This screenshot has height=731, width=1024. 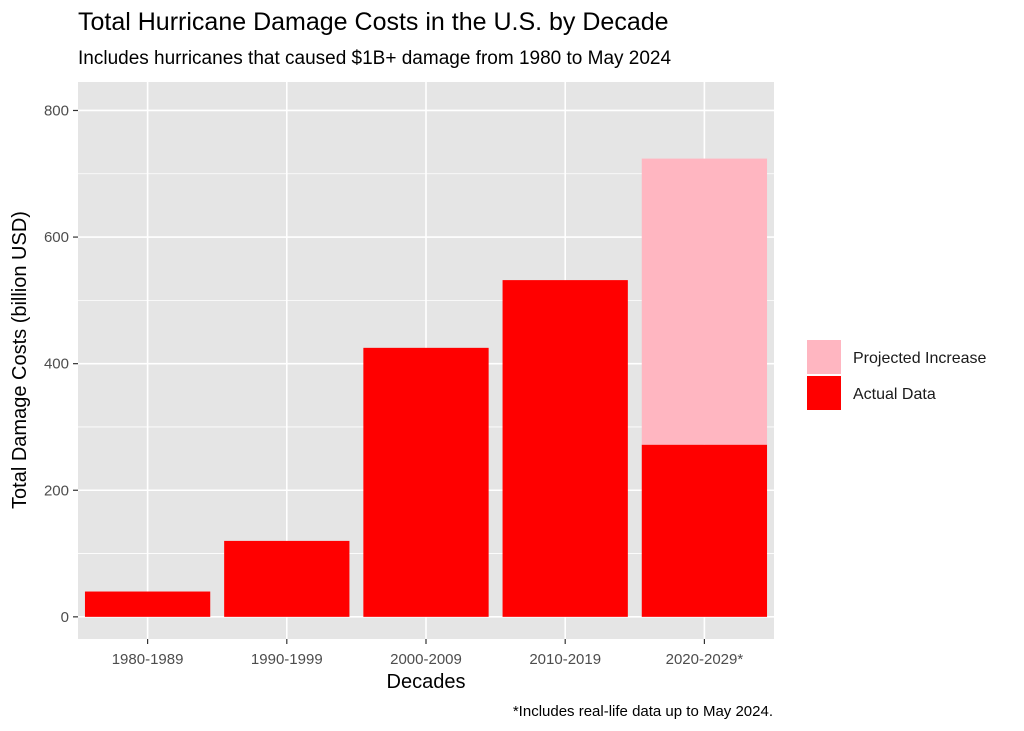 I want to click on chart-caption: *Includes real-life data up to May 2024., so click(x=643, y=711).